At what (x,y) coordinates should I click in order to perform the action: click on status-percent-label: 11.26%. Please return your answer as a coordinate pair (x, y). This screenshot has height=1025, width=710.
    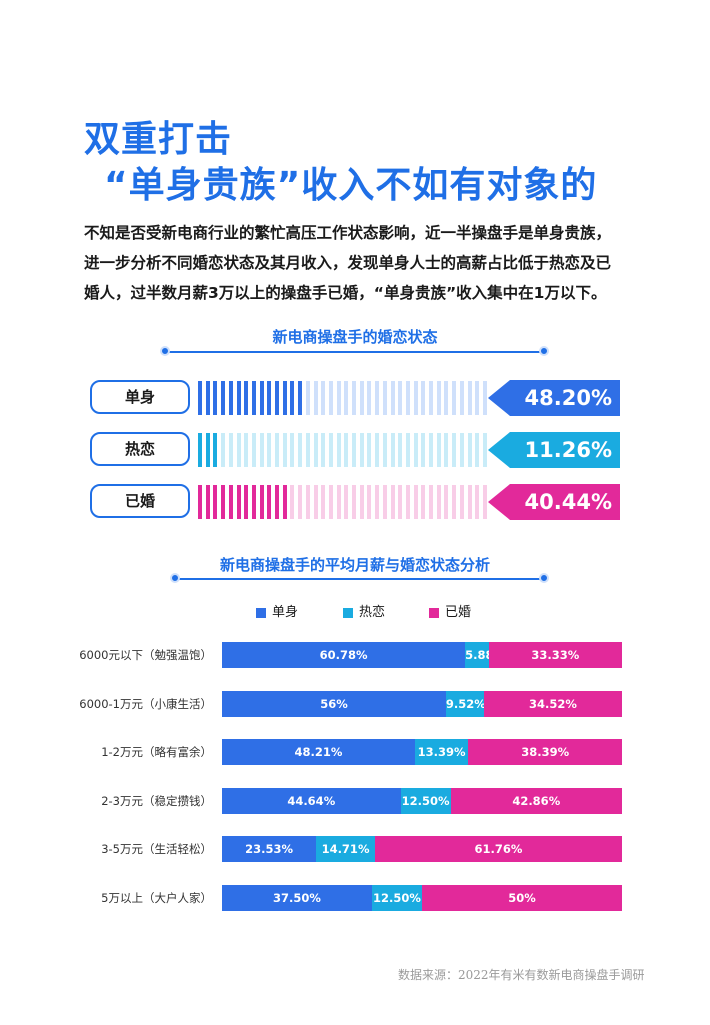
    Looking at the image, I should click on (568, 450).